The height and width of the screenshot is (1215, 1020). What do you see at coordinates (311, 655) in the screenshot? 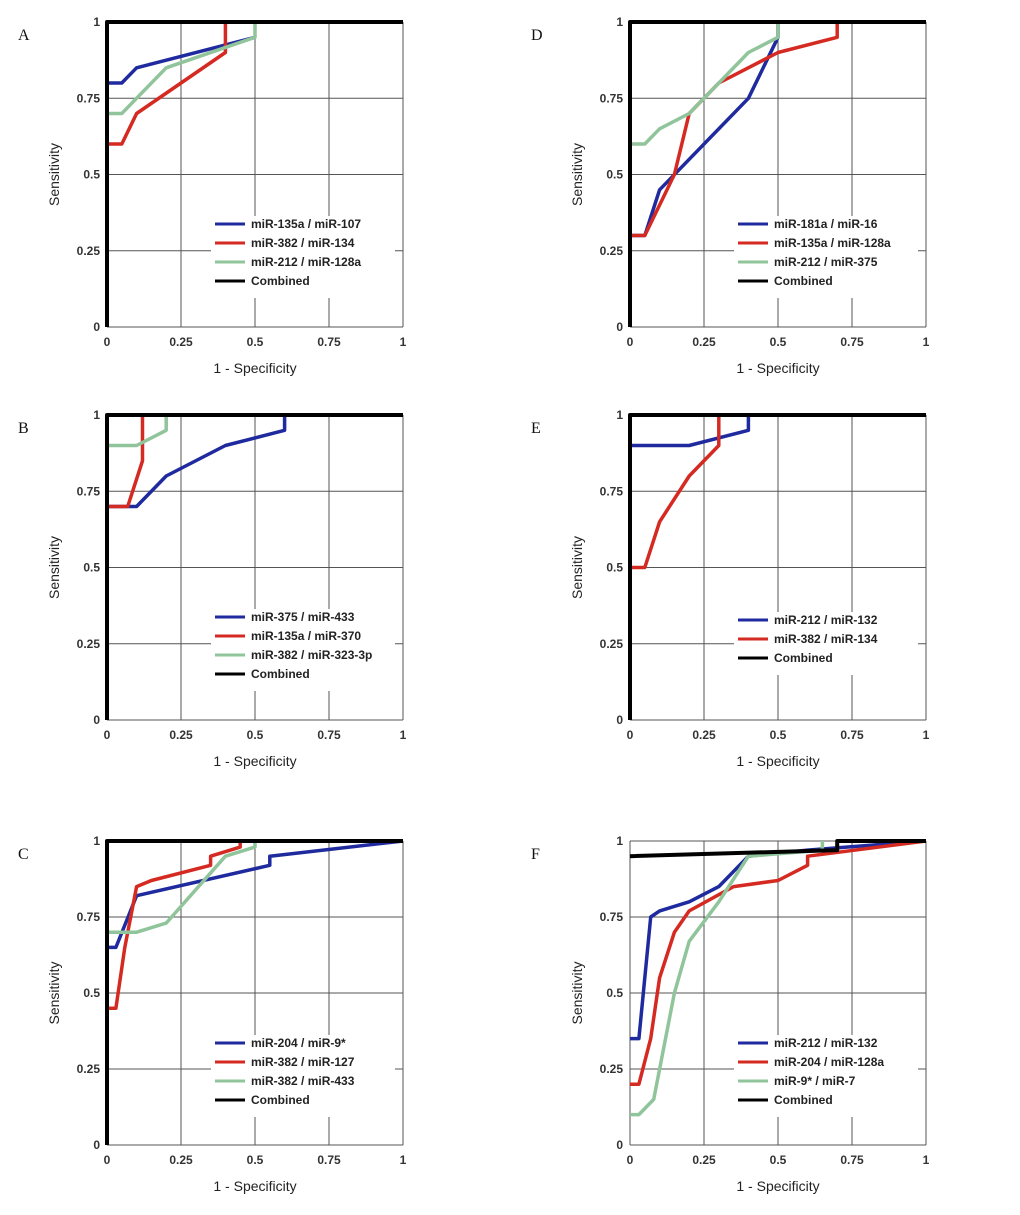
I see `legend-label: miR-382 / miR-323-3p` at bounding box center [311, 655].